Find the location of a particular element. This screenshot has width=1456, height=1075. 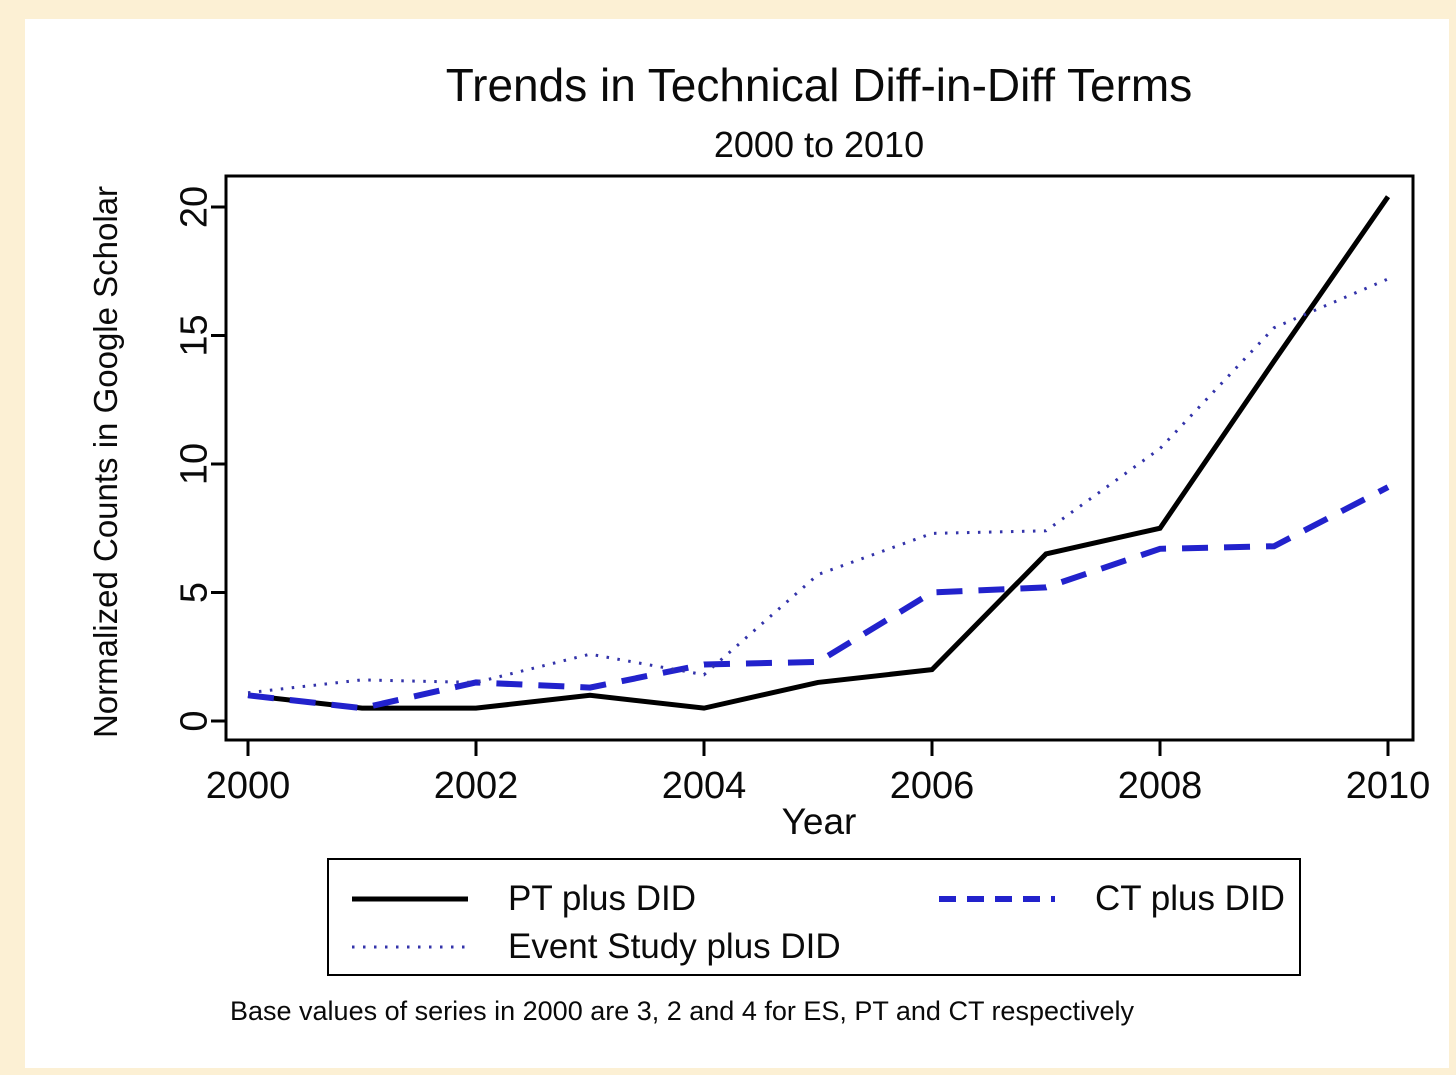

legend-line-sample-solid is located at coordinates (410, 899).